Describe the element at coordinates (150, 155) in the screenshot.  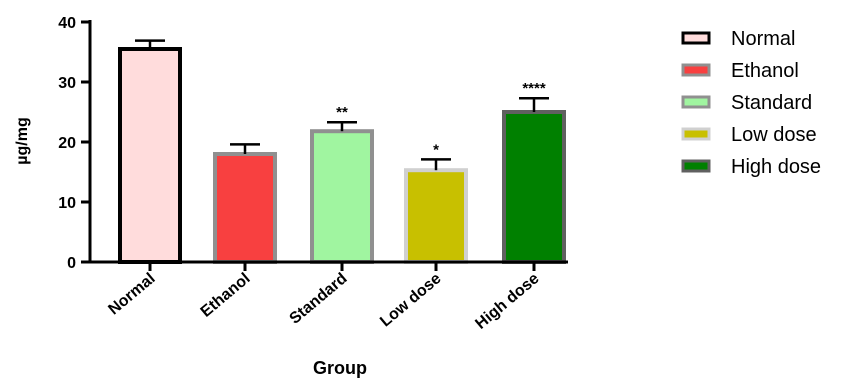
I see `bar-normal` at that location.